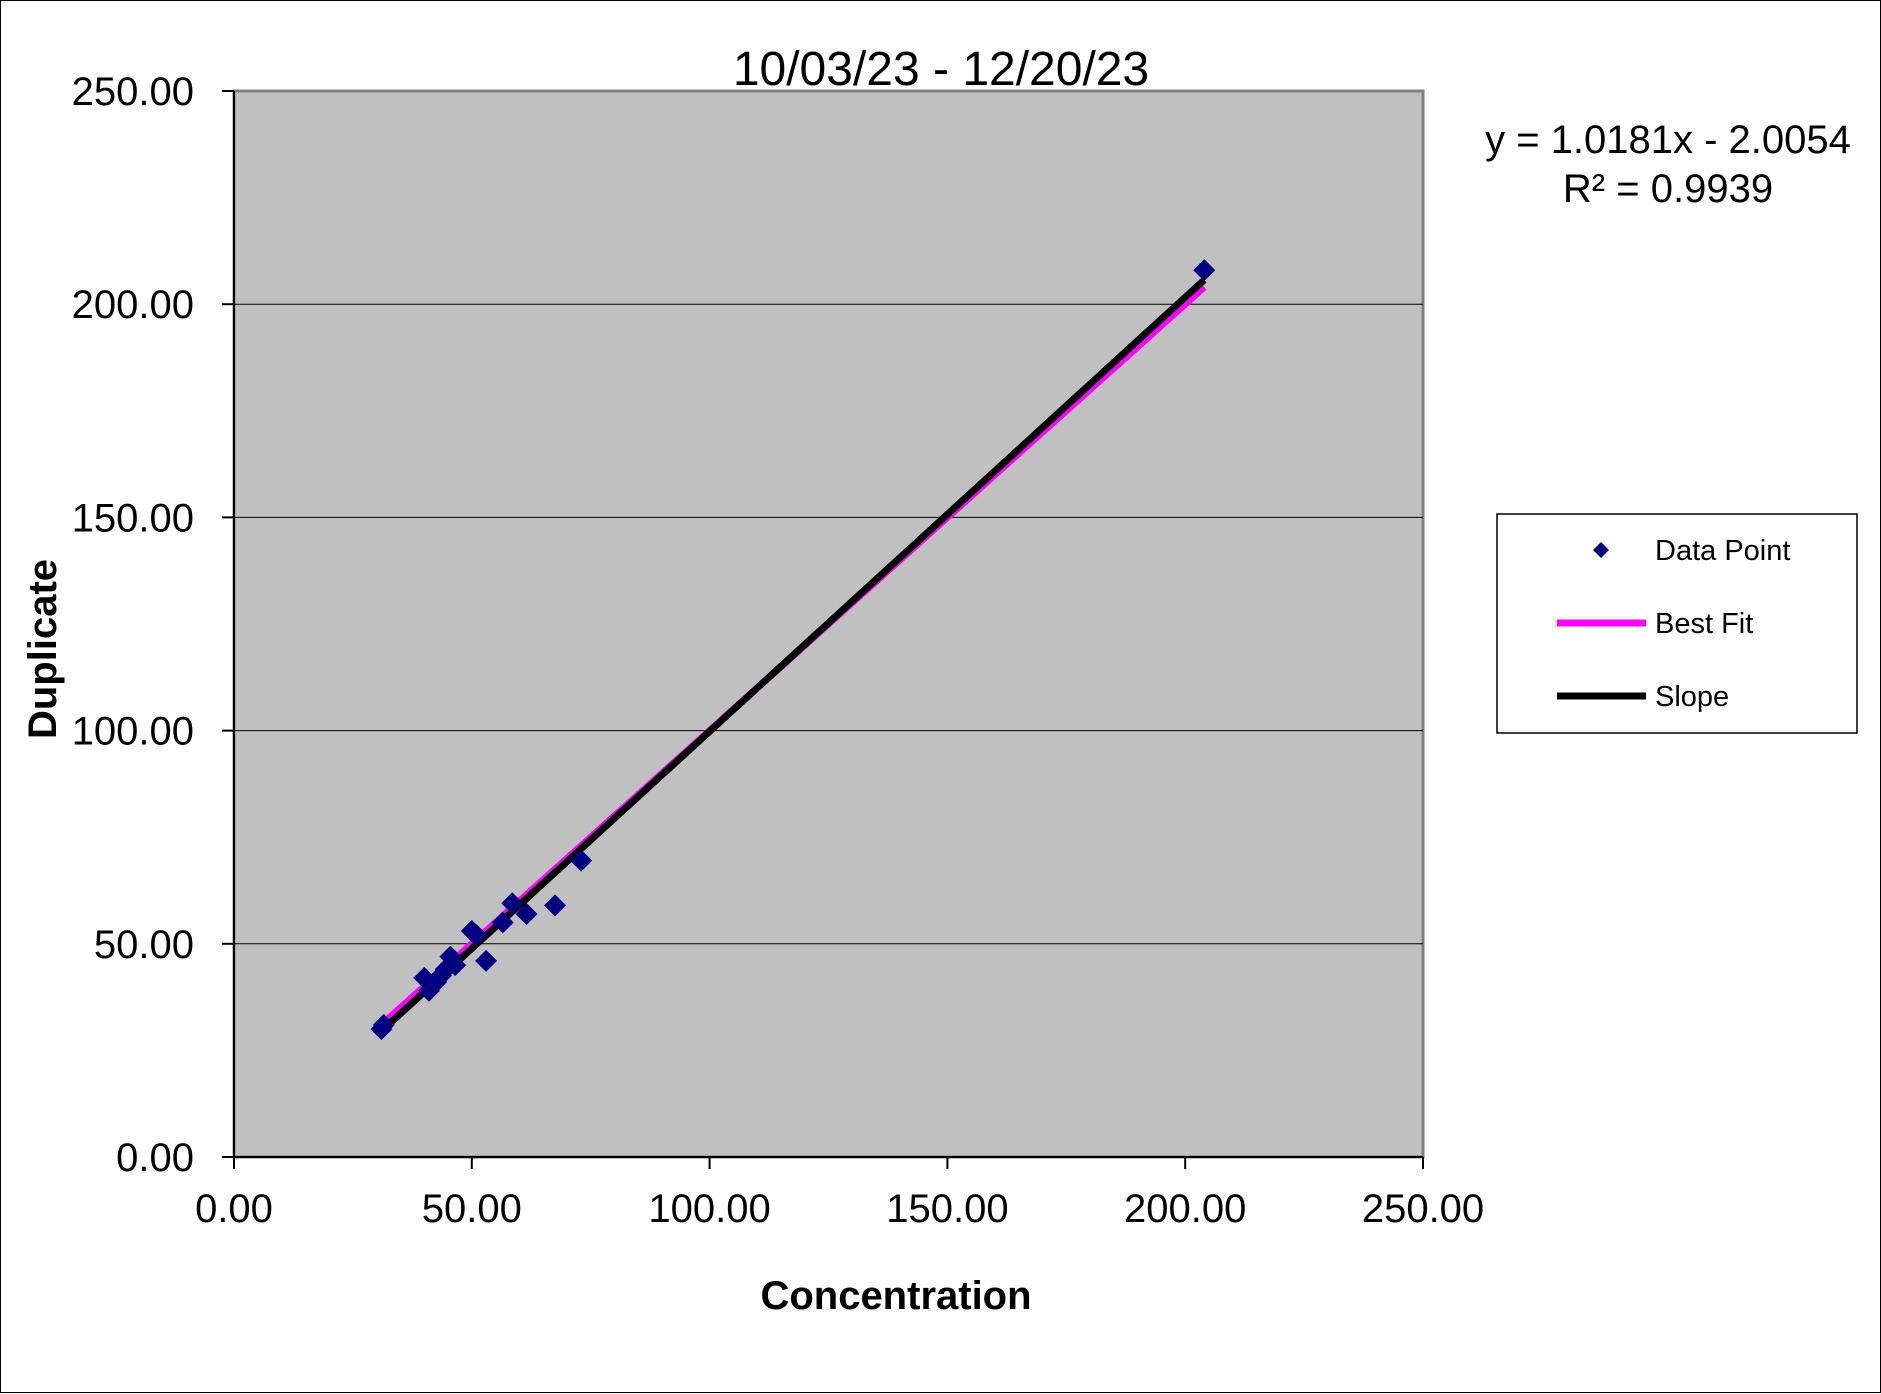 This screenshot has height=1394, width=1881. Describe the element at coordinates (155, 1158) in the screenshot. I see `y-tick-label: 0.00` at that location.